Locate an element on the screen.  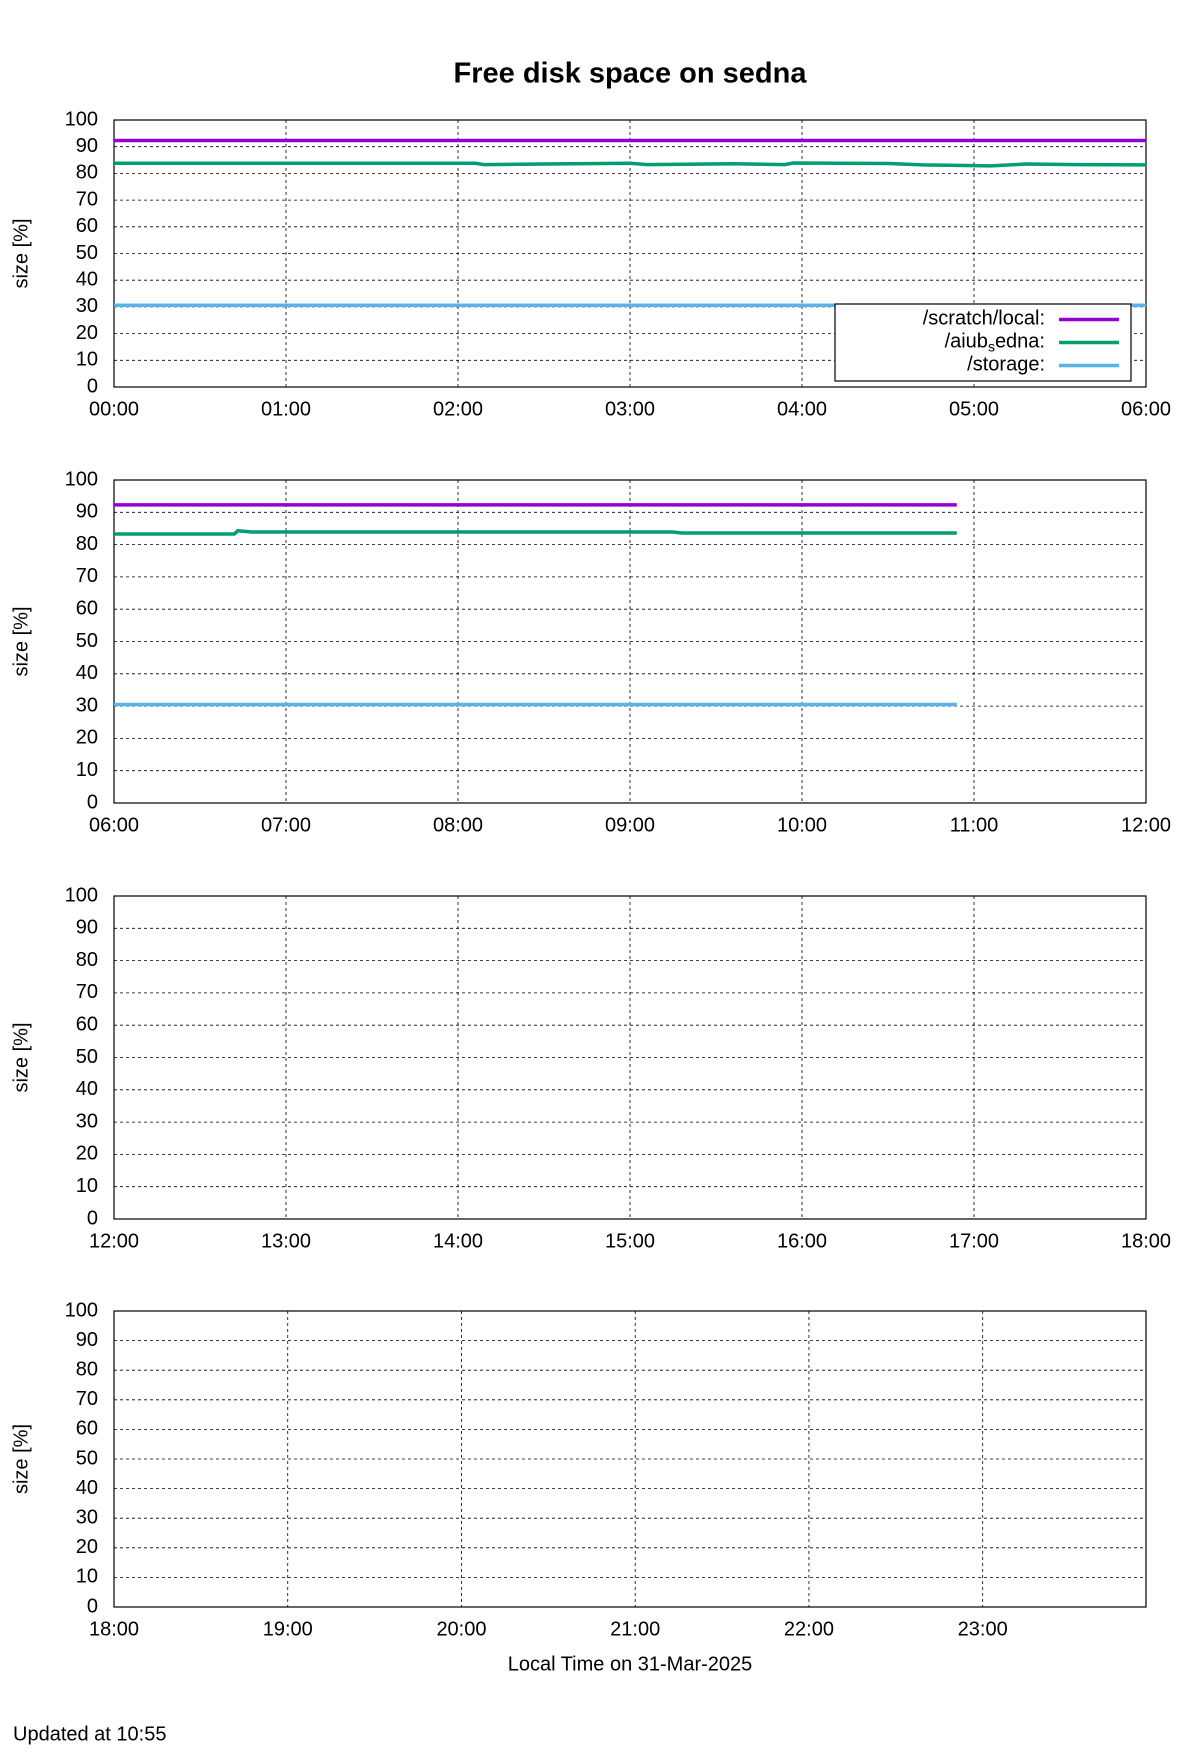
x-tick-label: 21:00 is located at coordinates (635, 1629).